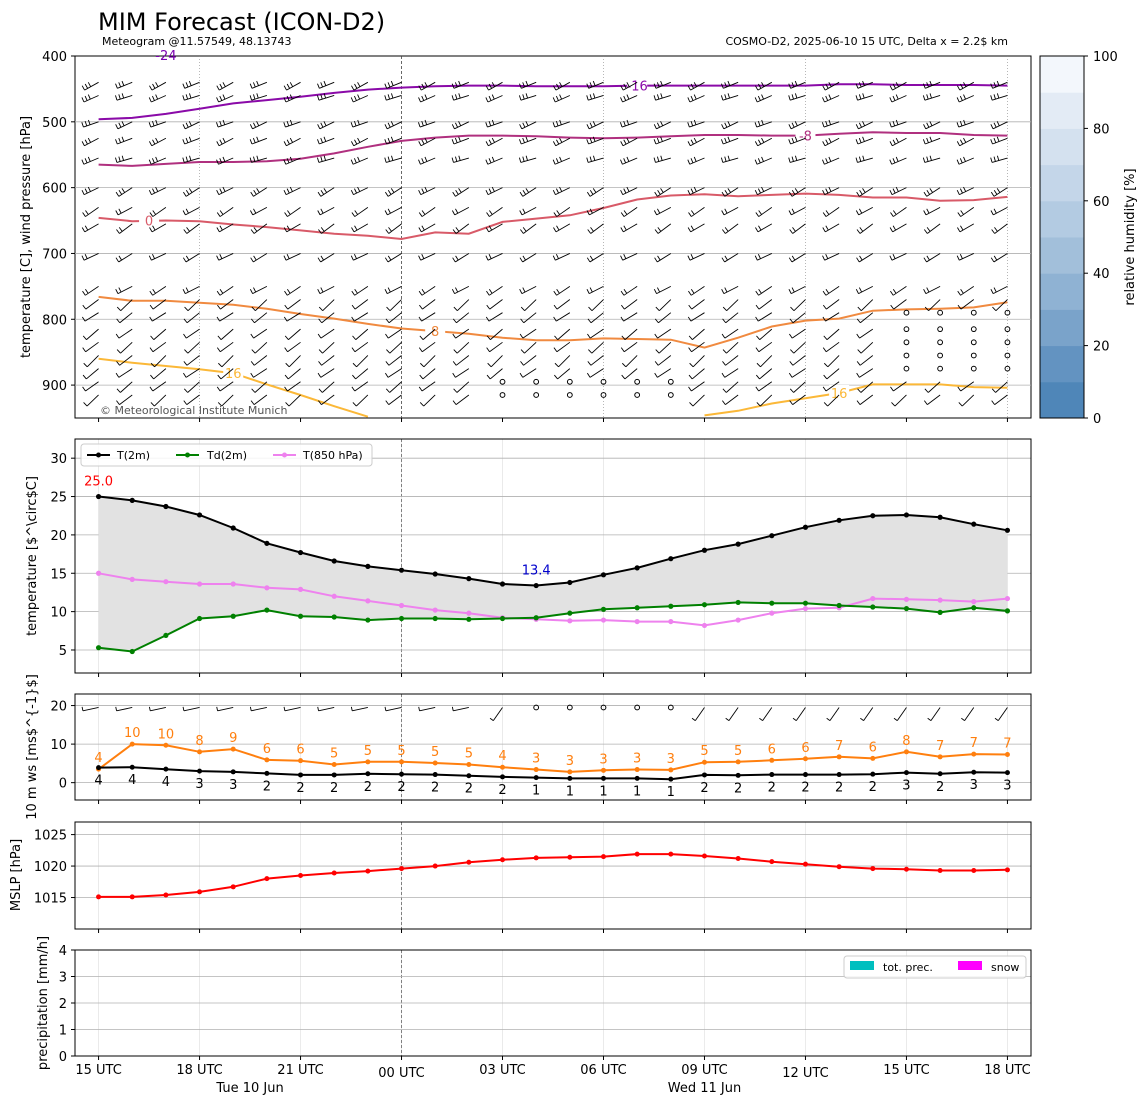 The image size is (1148, 1105). Describe the element at coordinates (149, 222) in the screenshot. I see `isotherm-label: 0` at that location.